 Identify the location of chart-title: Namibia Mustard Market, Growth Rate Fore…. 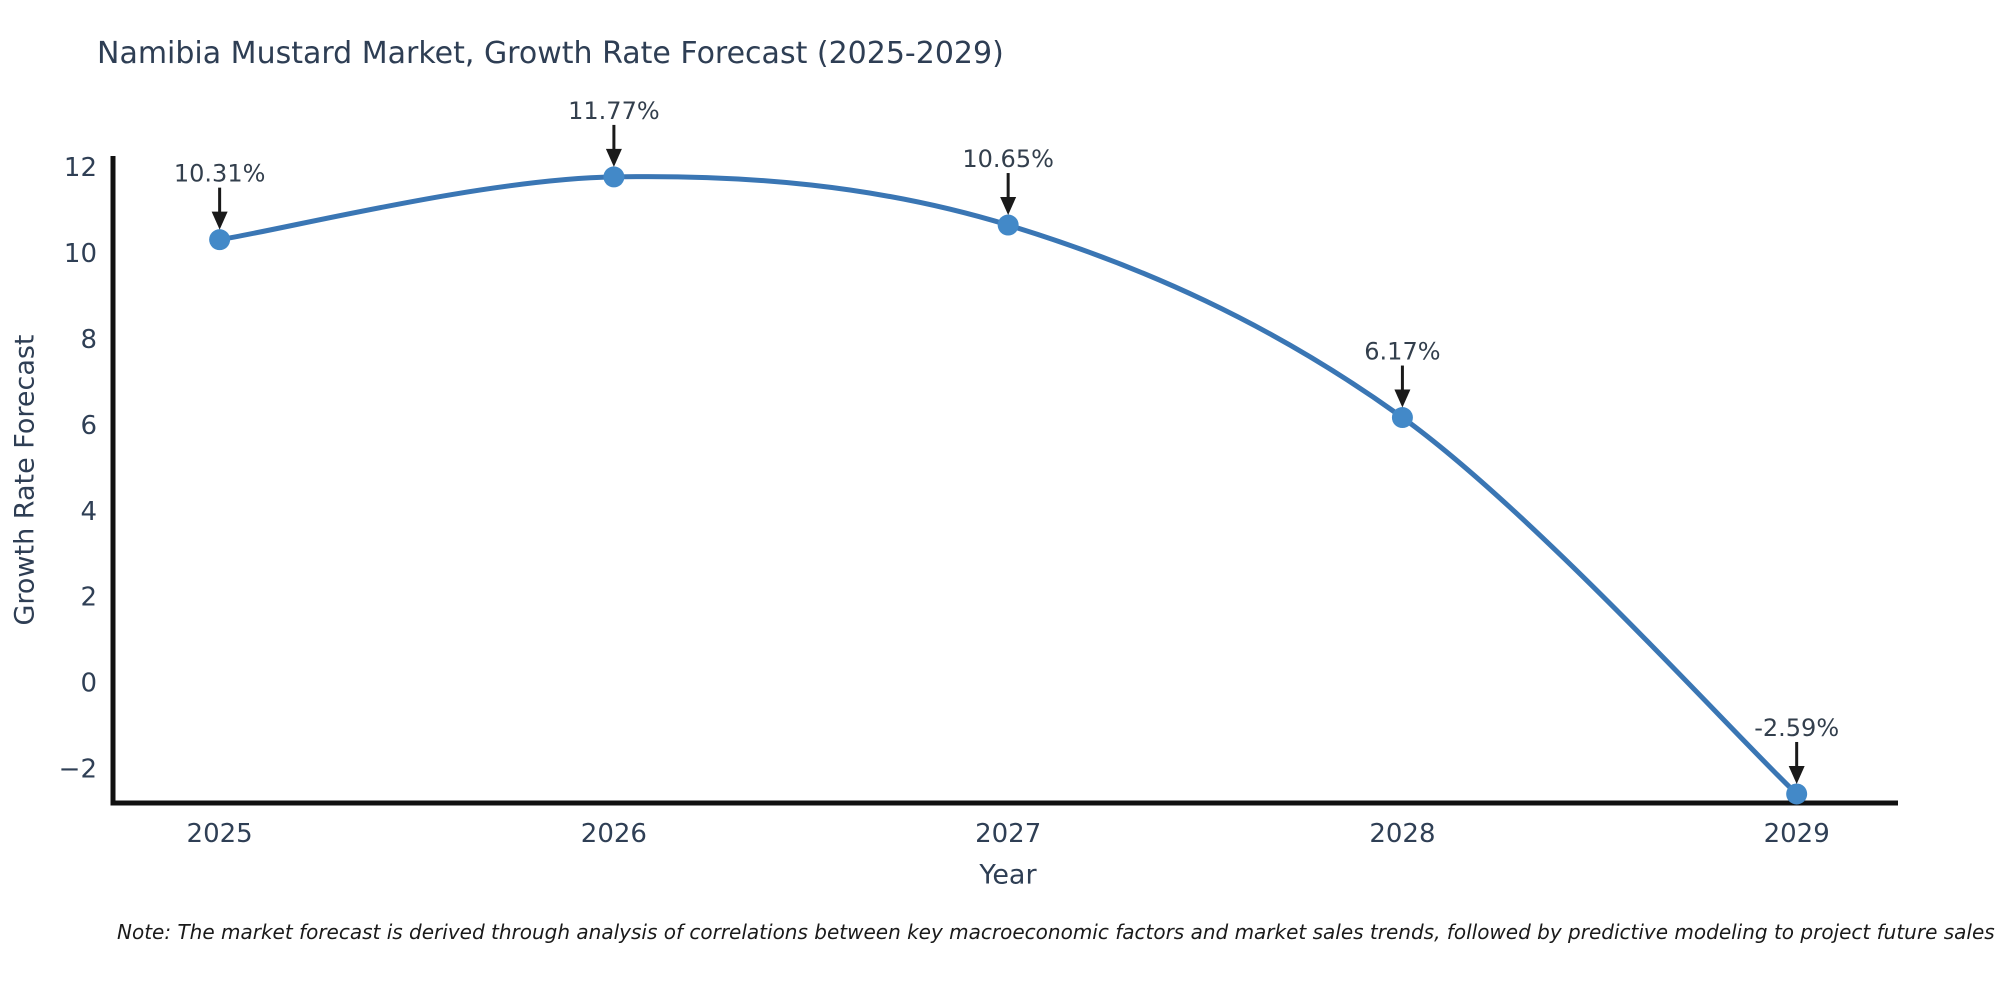
(550, 53).